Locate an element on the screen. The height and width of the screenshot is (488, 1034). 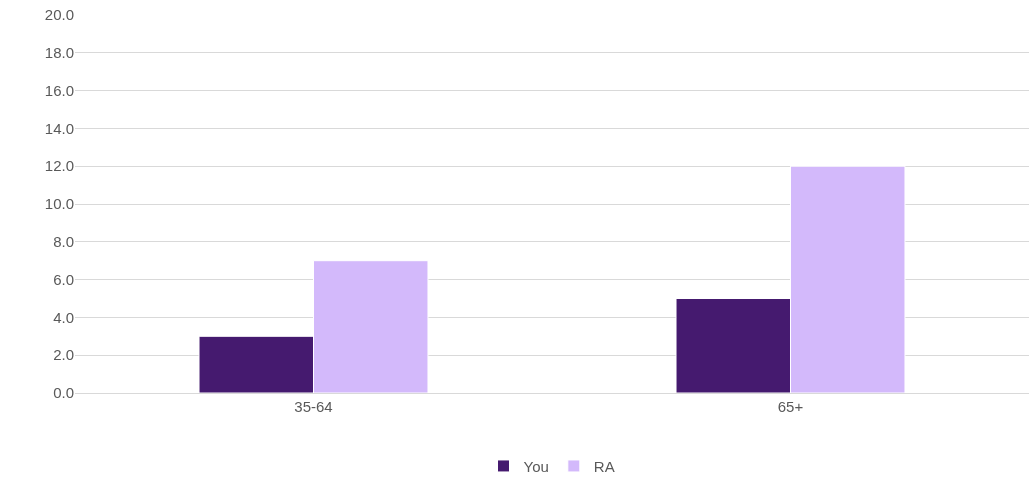
y-tick-label: 16.0 is located at coordinates (59, 90).